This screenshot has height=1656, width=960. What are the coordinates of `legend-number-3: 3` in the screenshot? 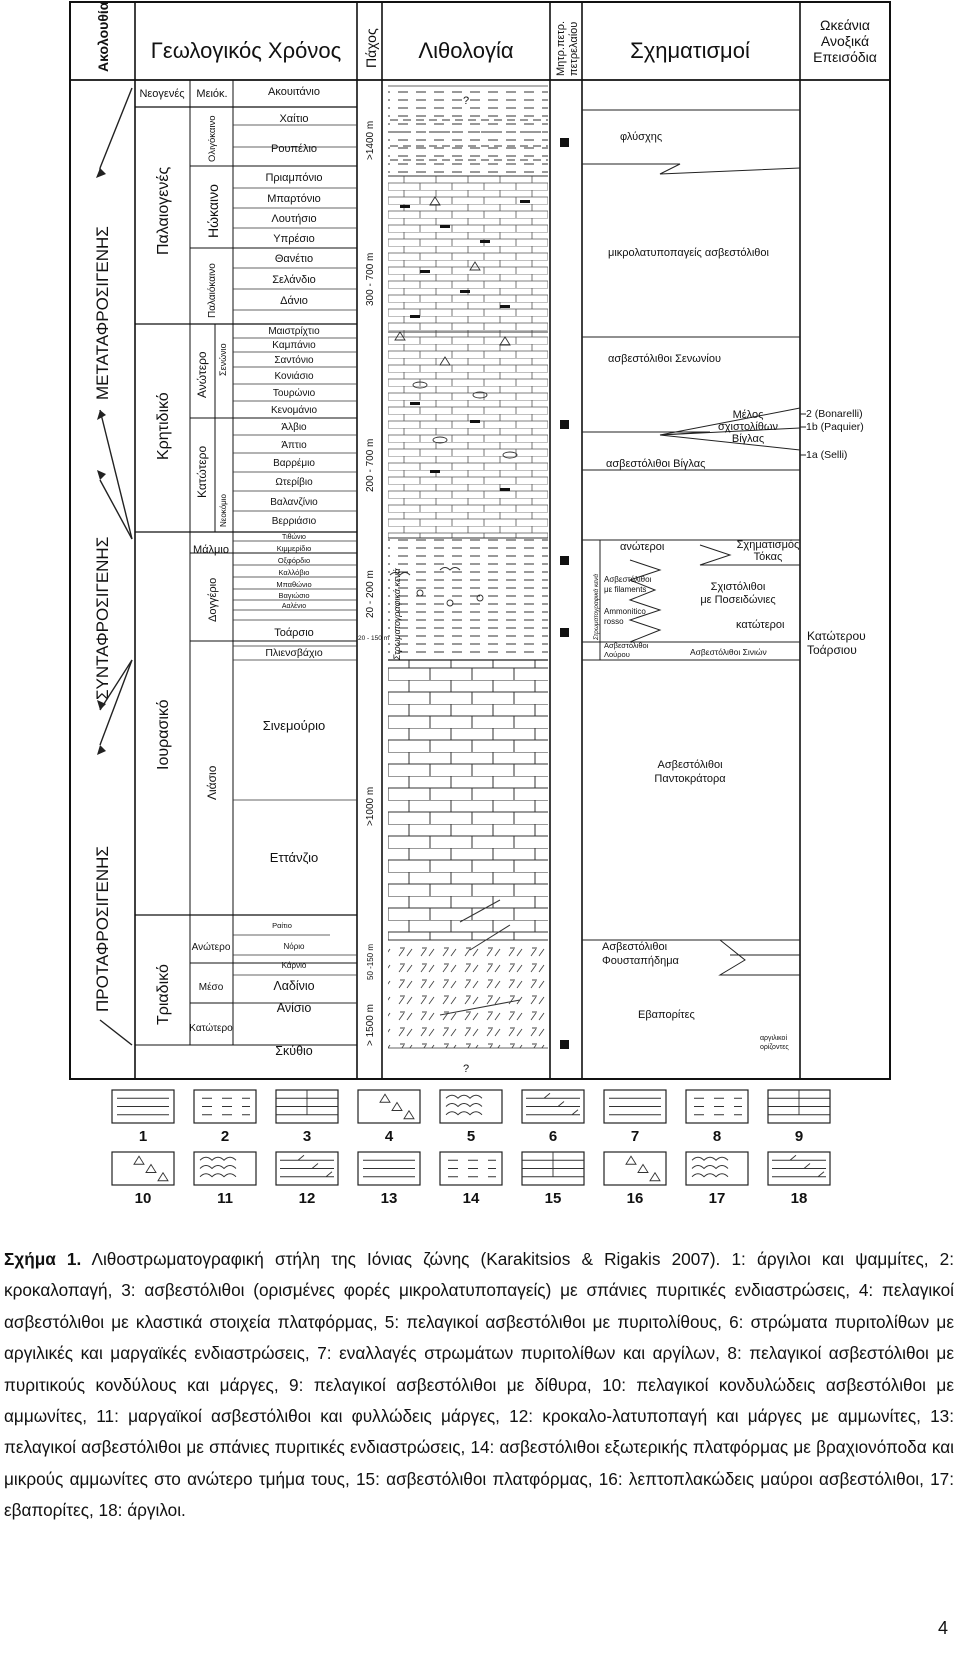 It's located at (307, 1136).